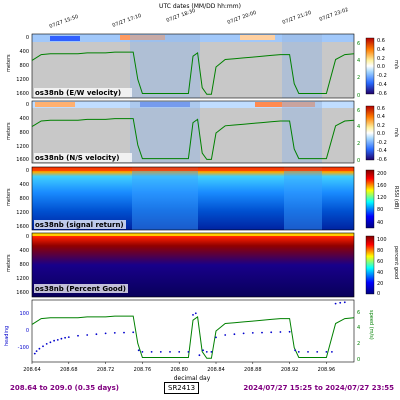 The height and width of the screenshot is (400, 400). Describe the element at coordinates (382, 76) in the screenshot. I see `colorbar-tick: -0.2` at that location.